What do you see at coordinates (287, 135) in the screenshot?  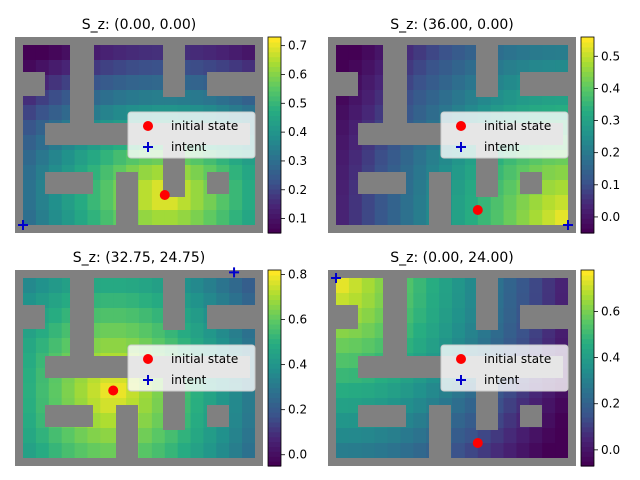 I see `colorbar: 0.1 0.2 0.3 0.4 0.5 0.6 0.7` at bounding box center [287, 135].